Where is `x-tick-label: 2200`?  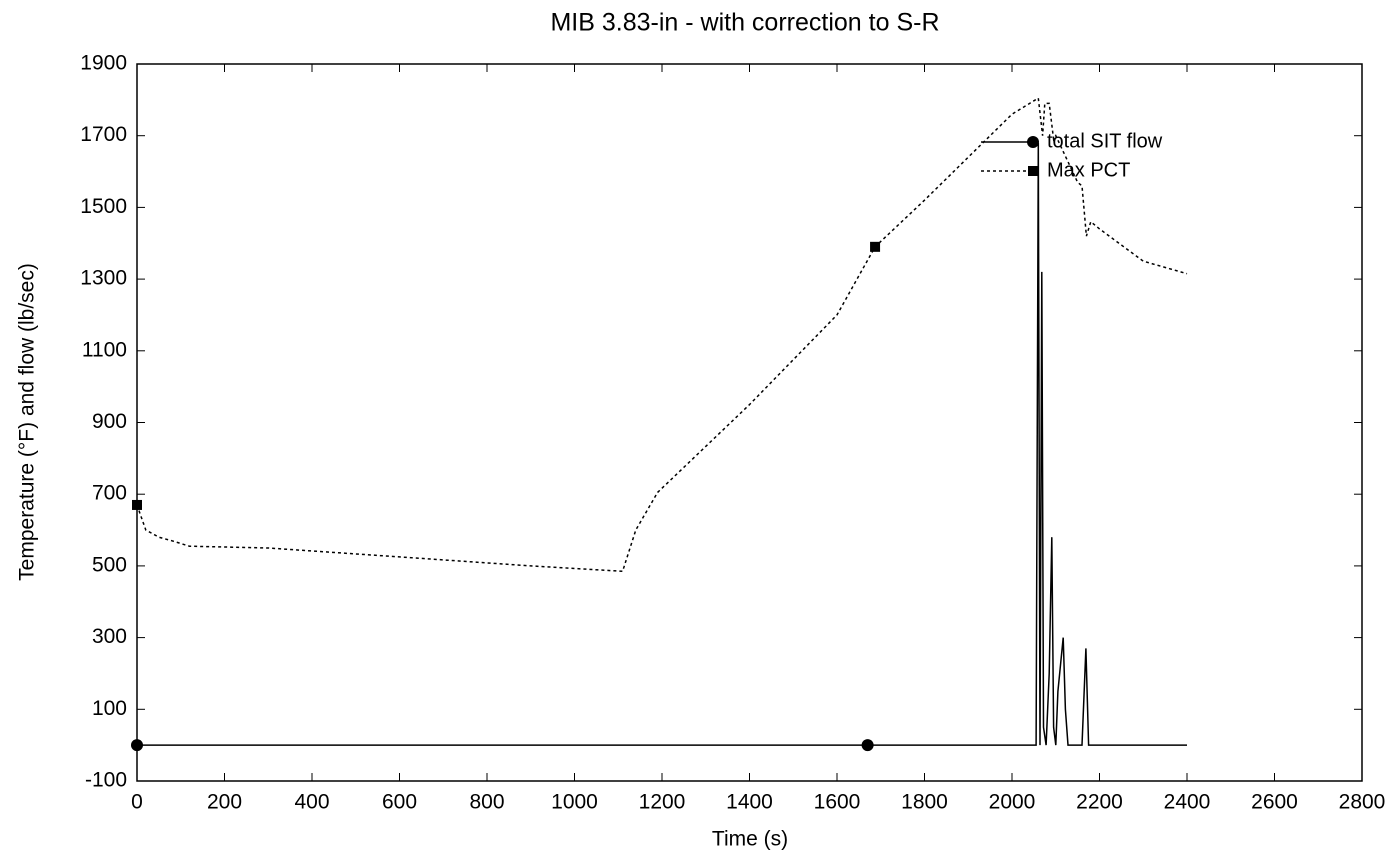 x-tick-label: 2200 is located at coordinates (1099, 802).